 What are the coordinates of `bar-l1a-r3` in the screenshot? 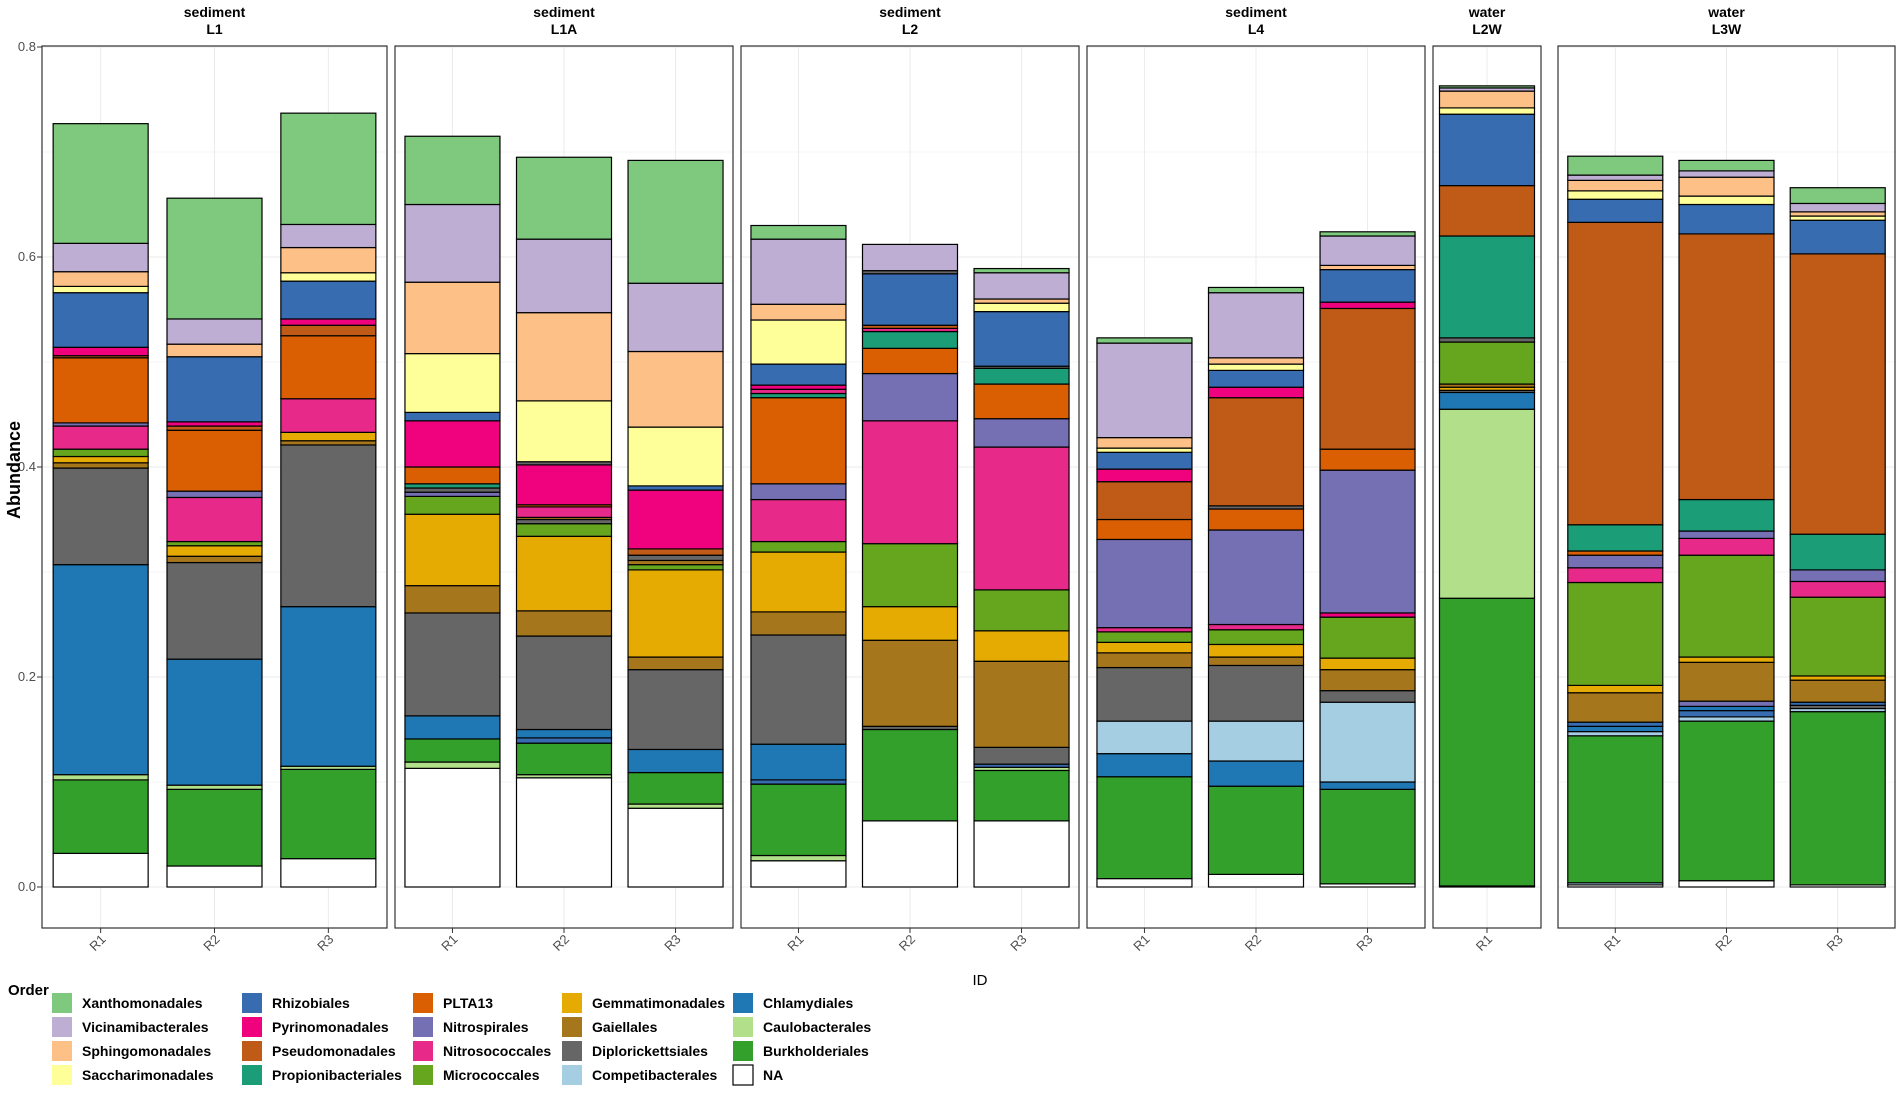 It's located at (675, 523).